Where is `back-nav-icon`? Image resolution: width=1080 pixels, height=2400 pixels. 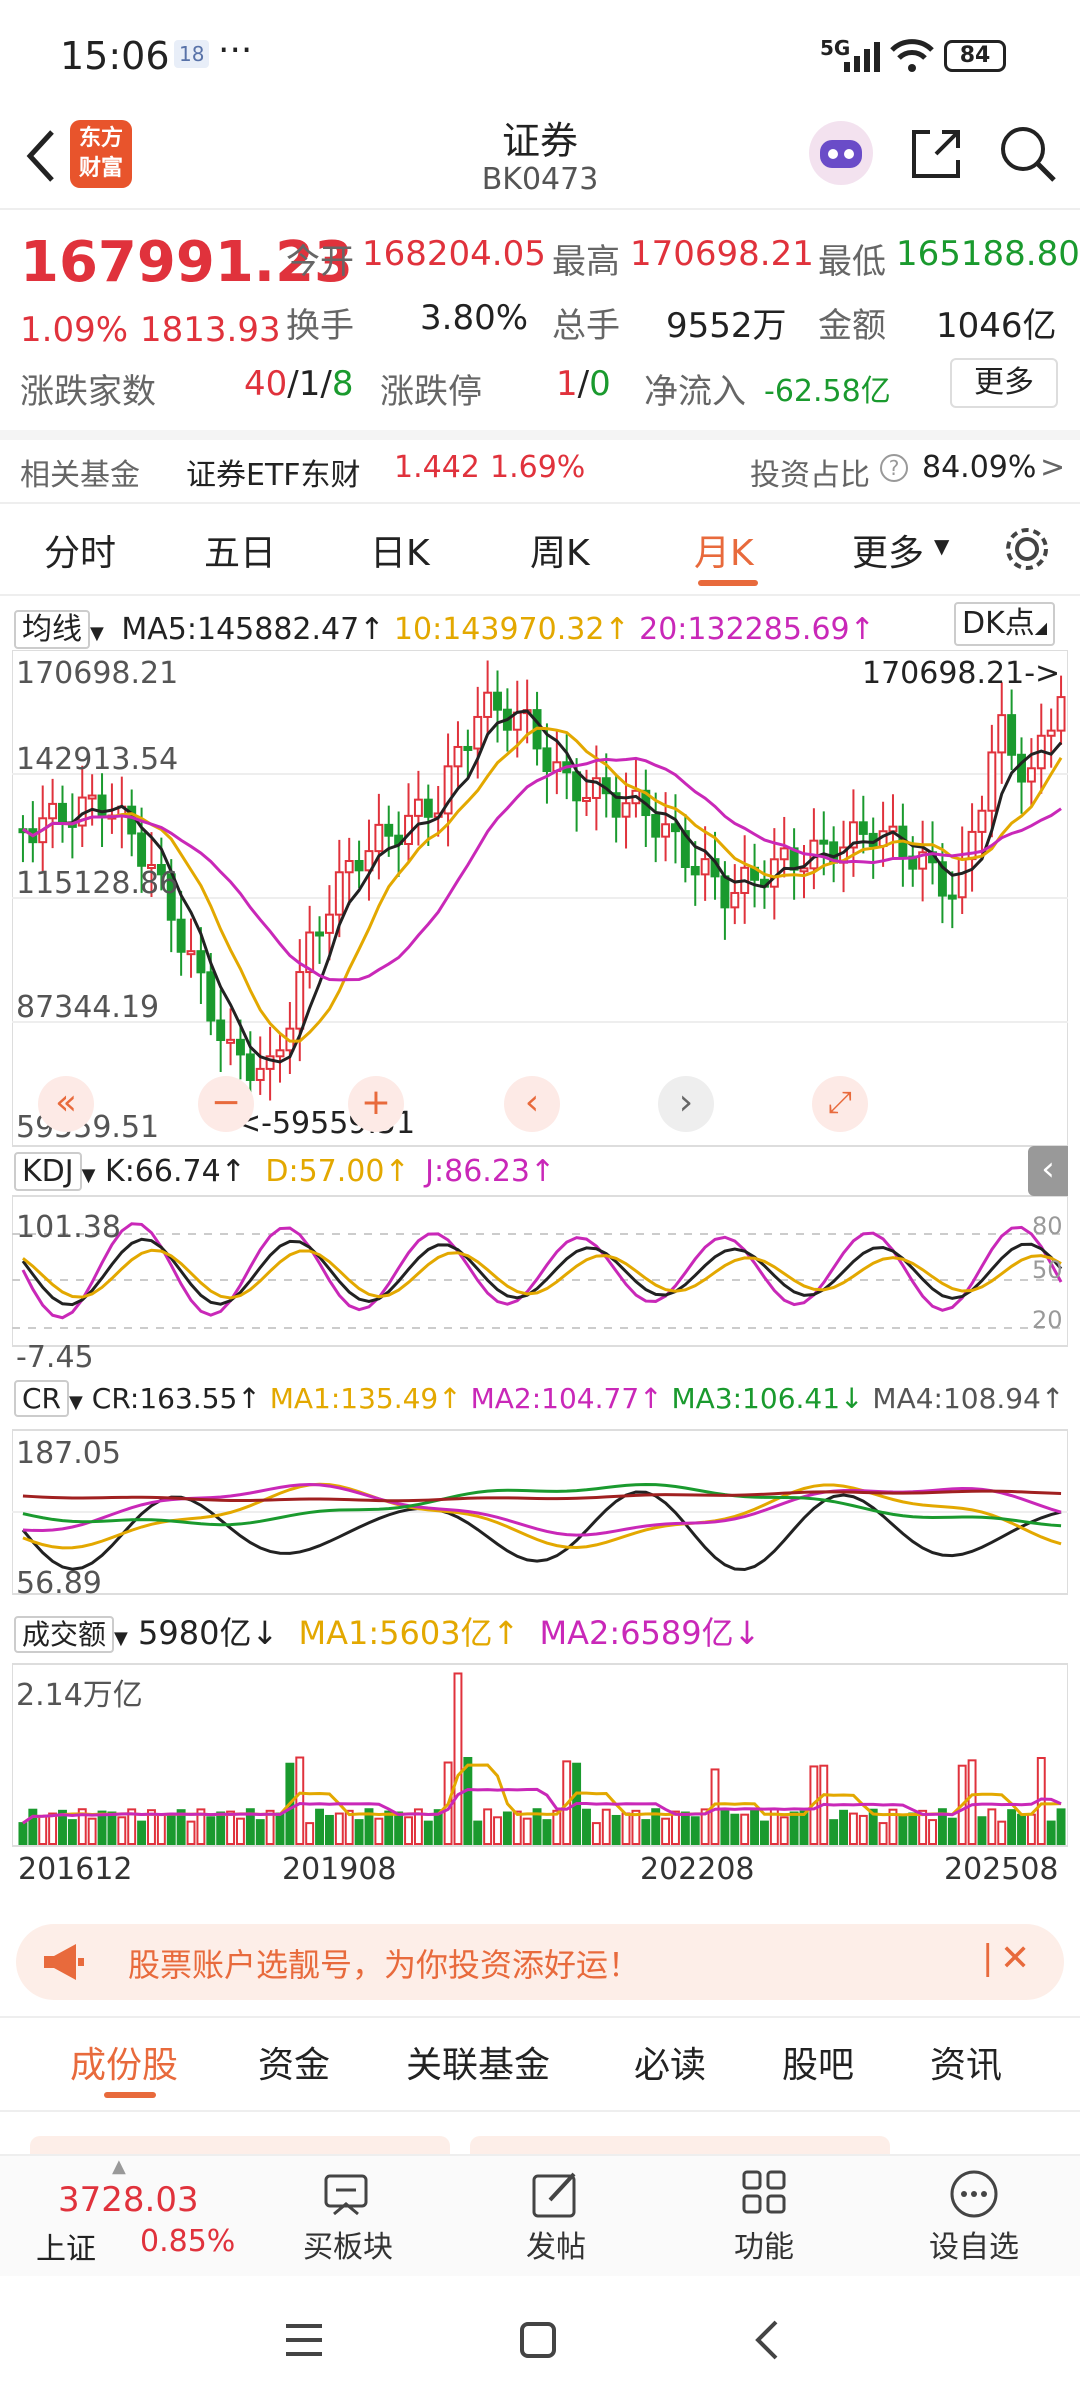 back-nav-icon is located at coordinates (768, 2340).